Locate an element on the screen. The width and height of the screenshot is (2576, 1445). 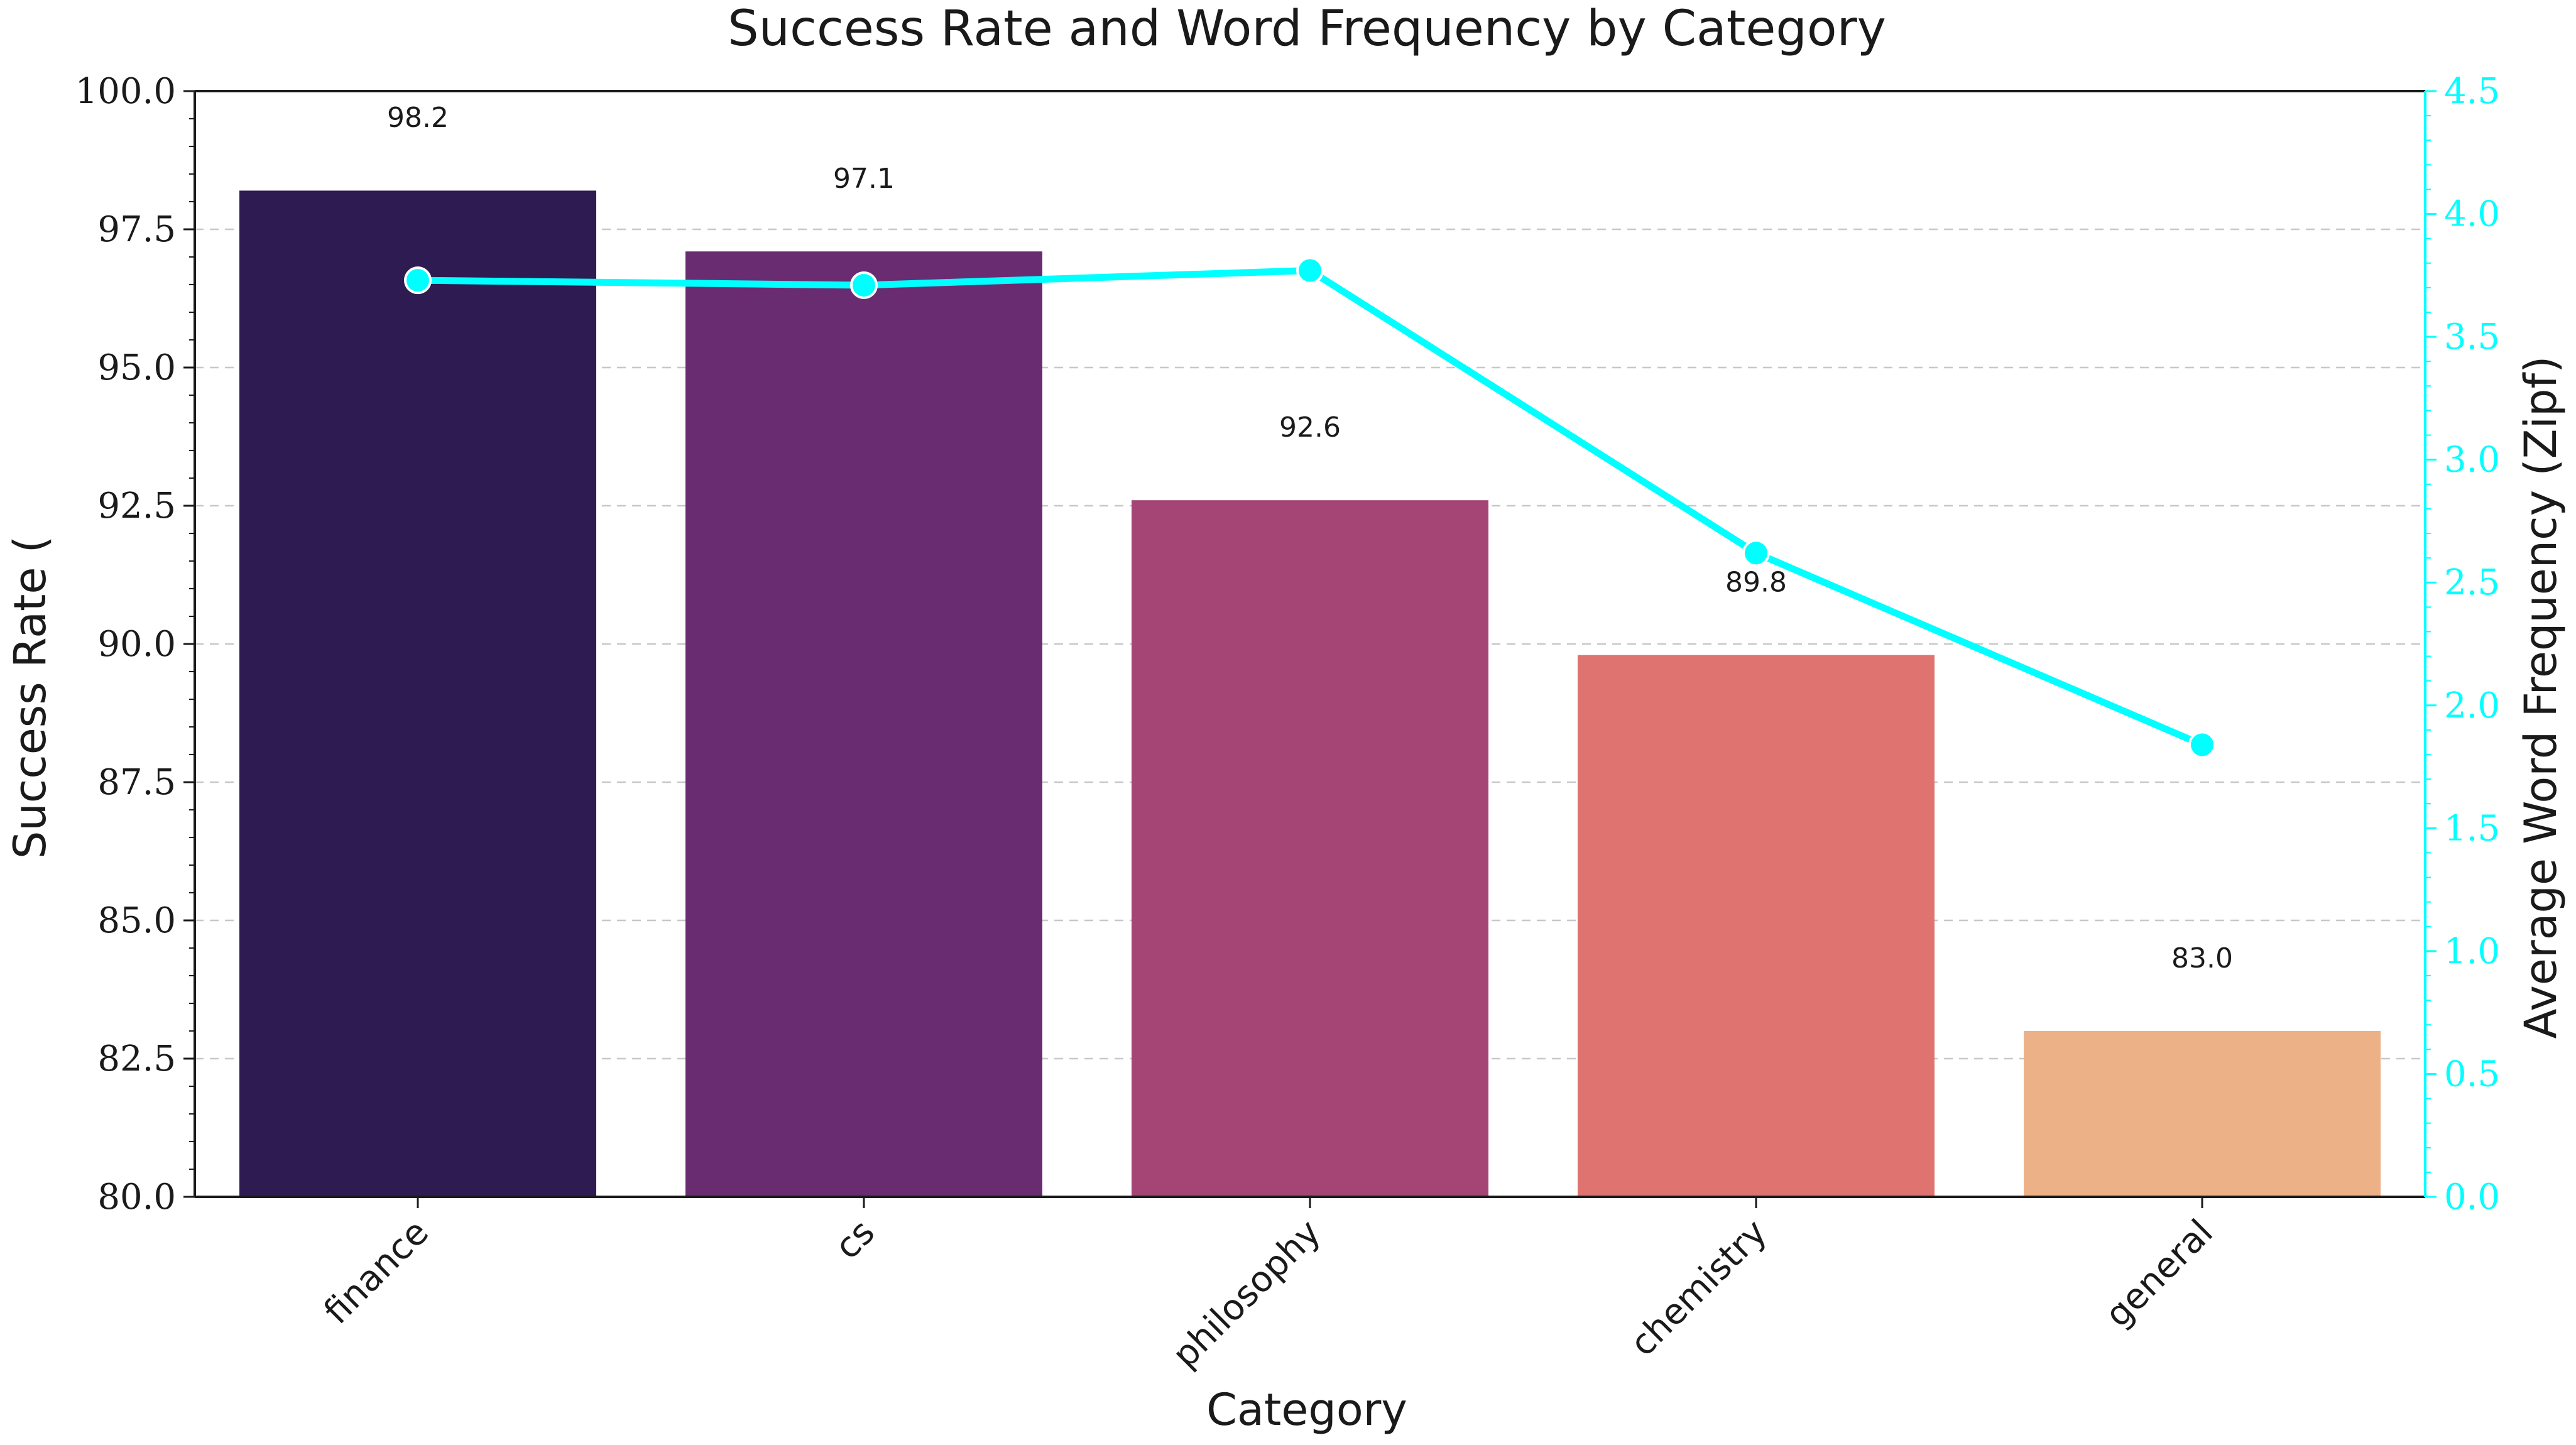
x-tick-label: finance is located at coordinates (376, 1272).